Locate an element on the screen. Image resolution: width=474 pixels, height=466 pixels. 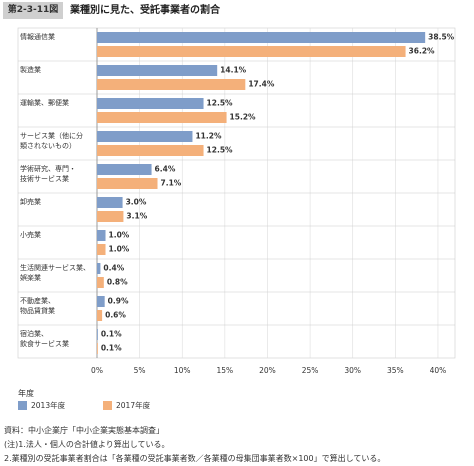
value-label: 11.2% is located at coordinates (208, 136).